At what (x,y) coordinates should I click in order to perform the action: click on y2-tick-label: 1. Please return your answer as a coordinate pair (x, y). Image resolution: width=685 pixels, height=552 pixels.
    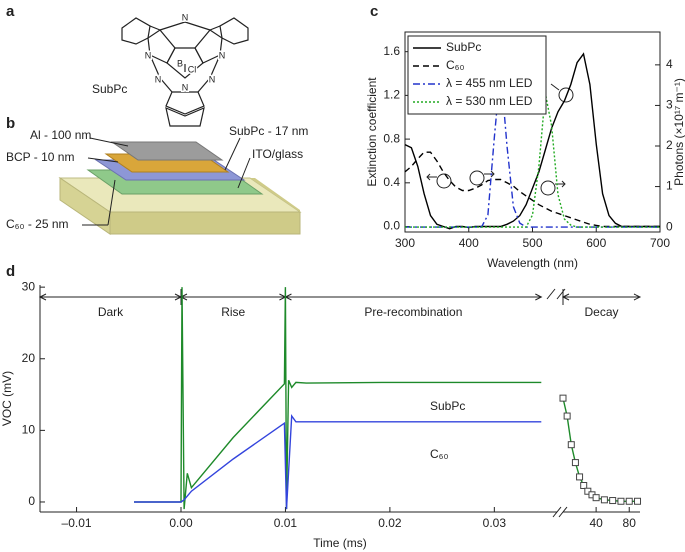
    Looking at the image, I should click on (669, 186).